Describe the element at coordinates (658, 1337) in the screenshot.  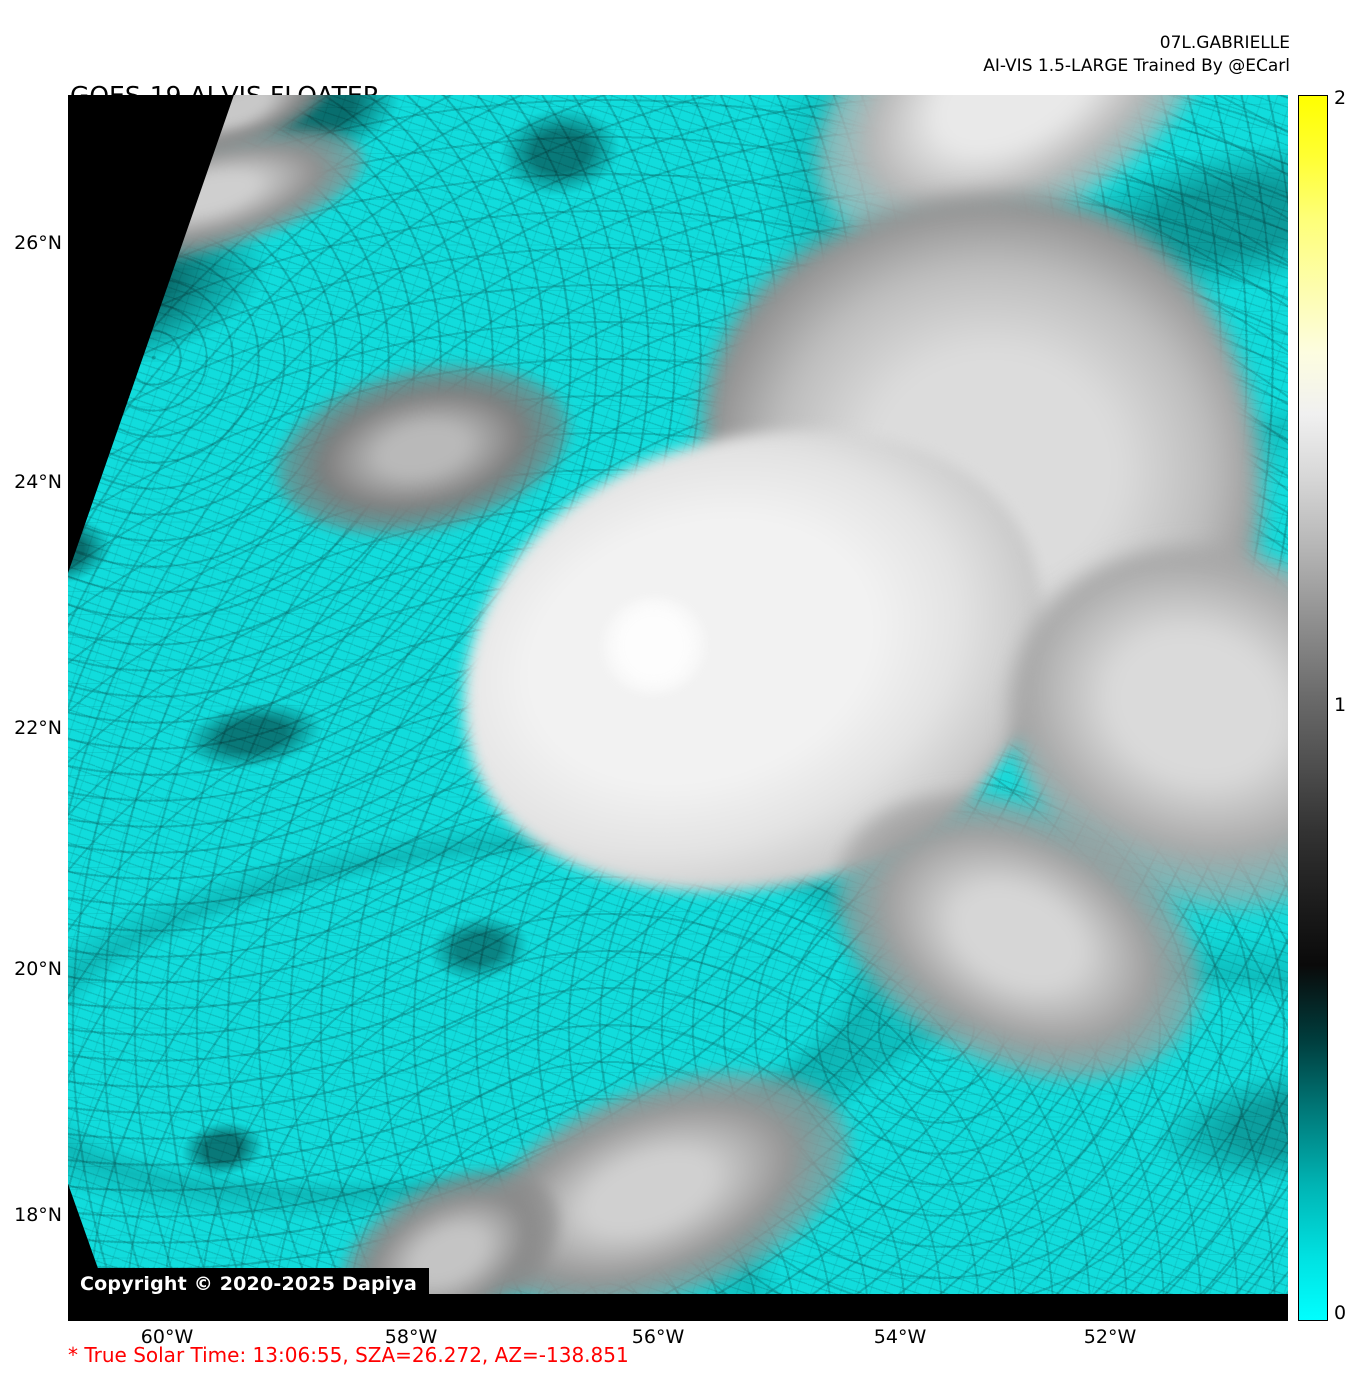
I see `x-tick-label-56w: 56°W` at that location.